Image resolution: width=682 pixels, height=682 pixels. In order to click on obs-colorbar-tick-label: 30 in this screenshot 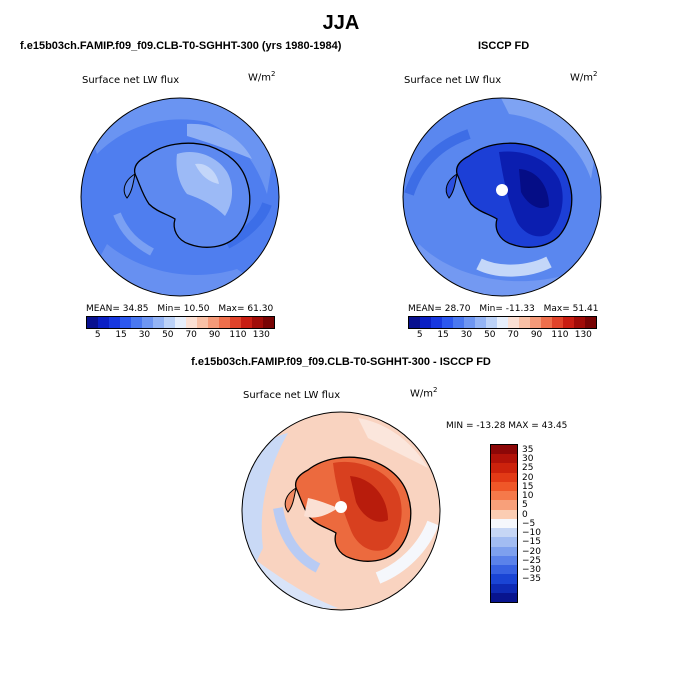, I will do `click(466, 335)`.